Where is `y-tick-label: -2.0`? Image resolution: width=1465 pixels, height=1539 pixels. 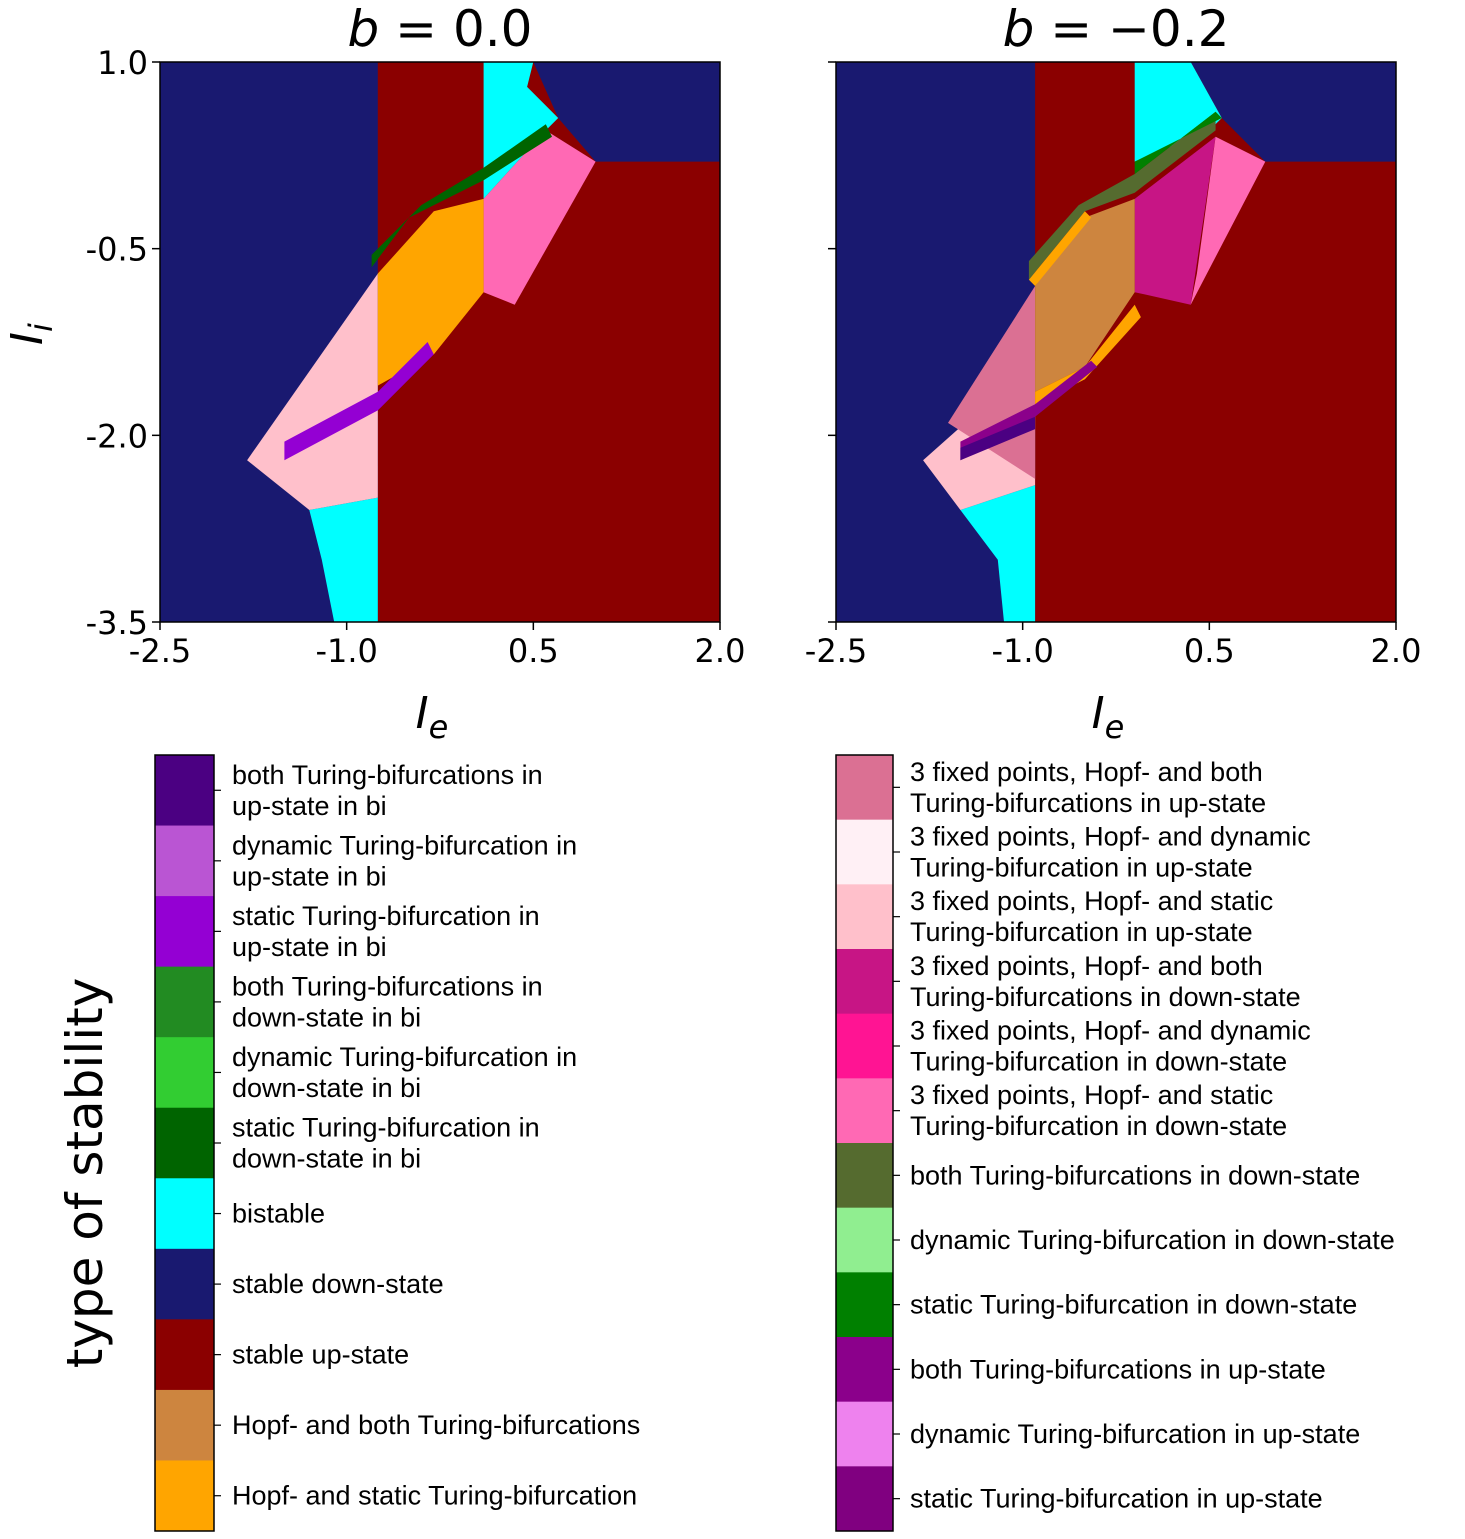
y-tick-label: -2.0 is located at coordinates (117, 436).